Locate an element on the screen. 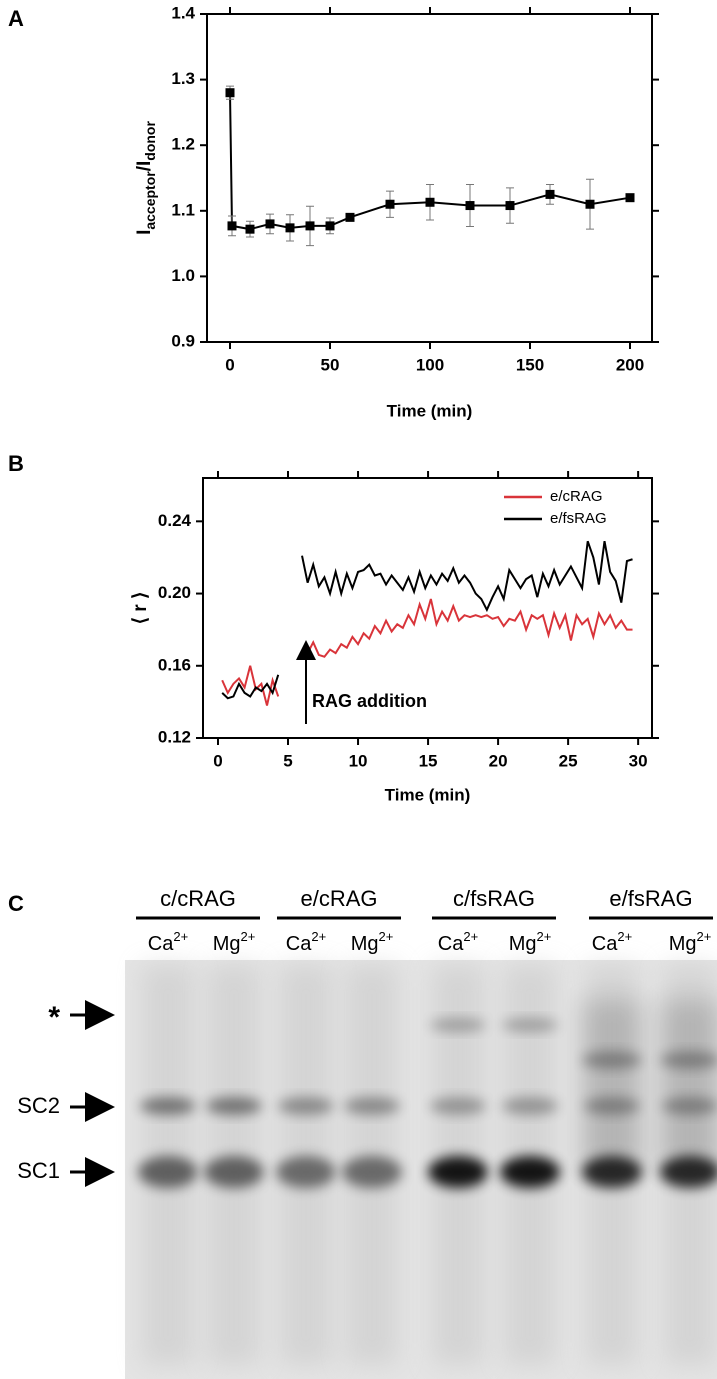 The width and height of the screenshot is (717, 1379). annotation: RAG addition is located at coordinates (369, 701).